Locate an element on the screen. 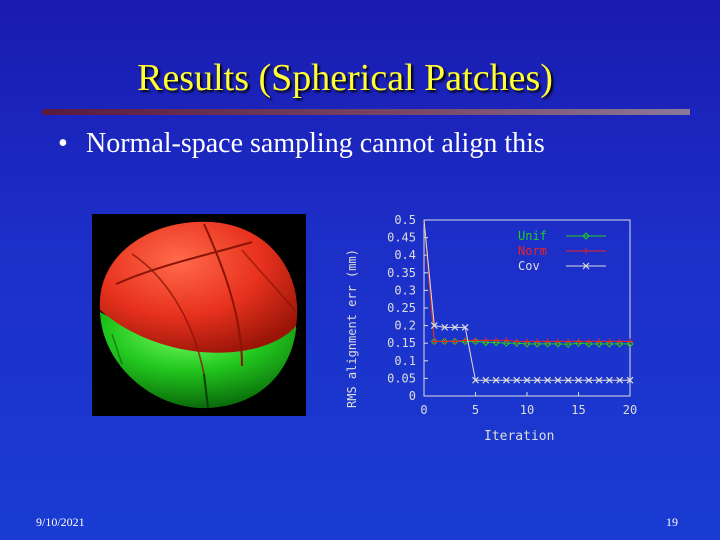  legend-label: Cov is located at coordinates (529, 266).